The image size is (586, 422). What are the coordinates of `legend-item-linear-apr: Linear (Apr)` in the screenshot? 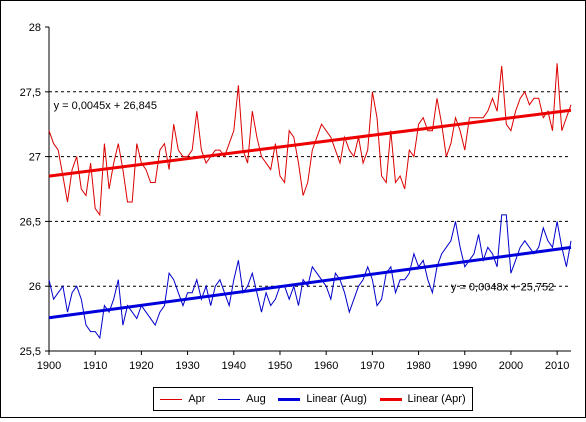 It's located at (422, 399).